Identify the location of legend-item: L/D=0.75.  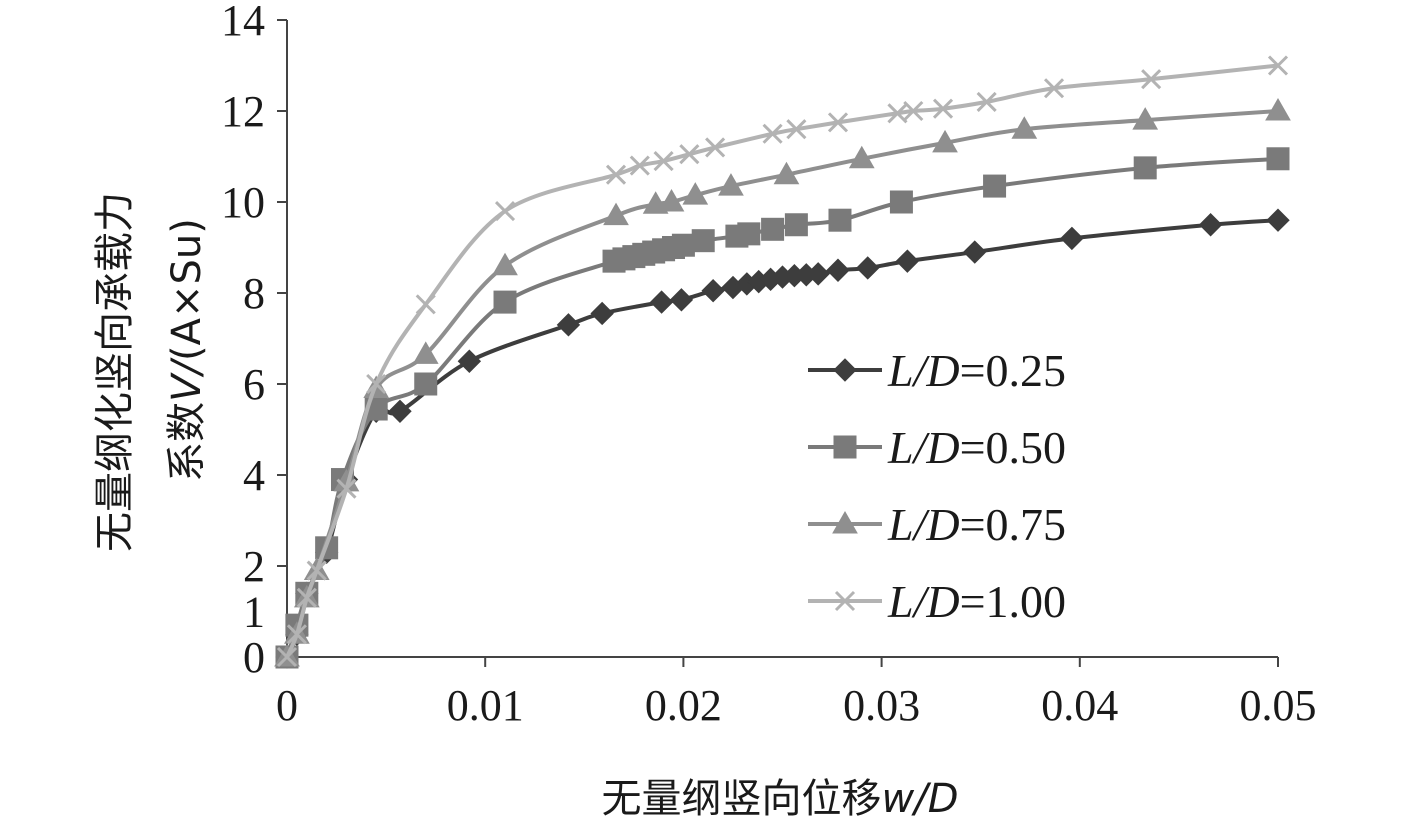
(937, 524).